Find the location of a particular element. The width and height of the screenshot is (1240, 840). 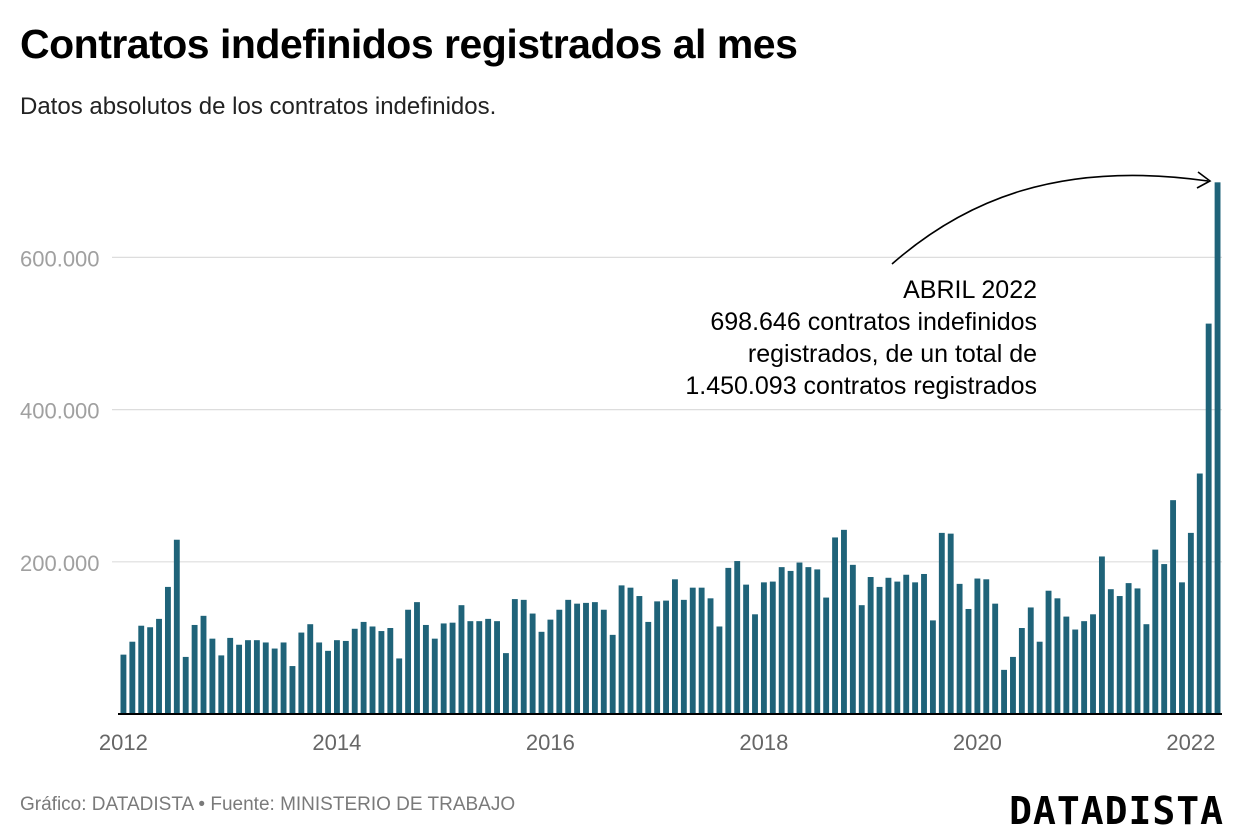

annotation-date: ABRIL 2022 is located at coordinates (970, 290).